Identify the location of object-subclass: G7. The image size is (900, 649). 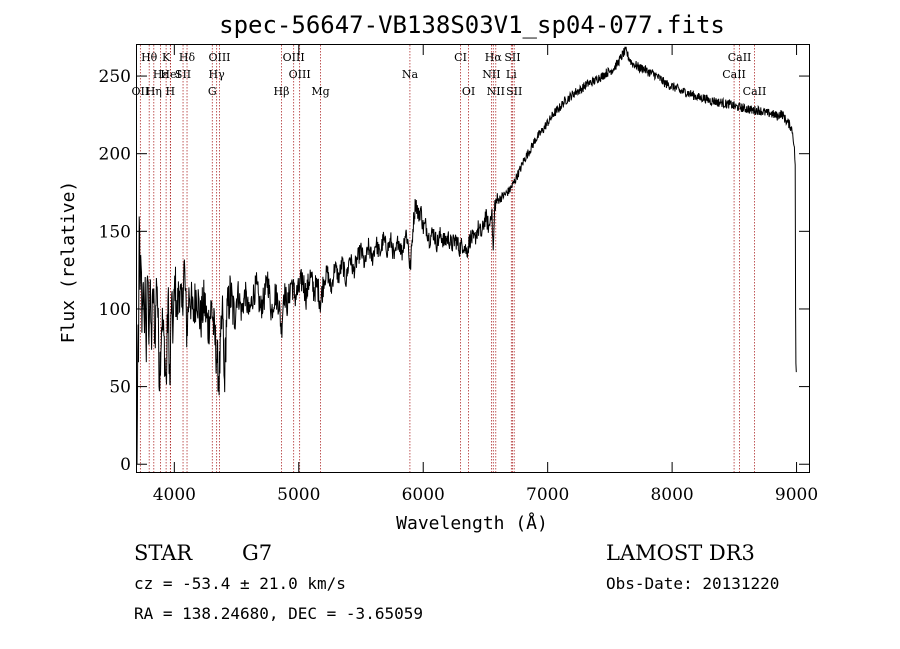
(257, 553).